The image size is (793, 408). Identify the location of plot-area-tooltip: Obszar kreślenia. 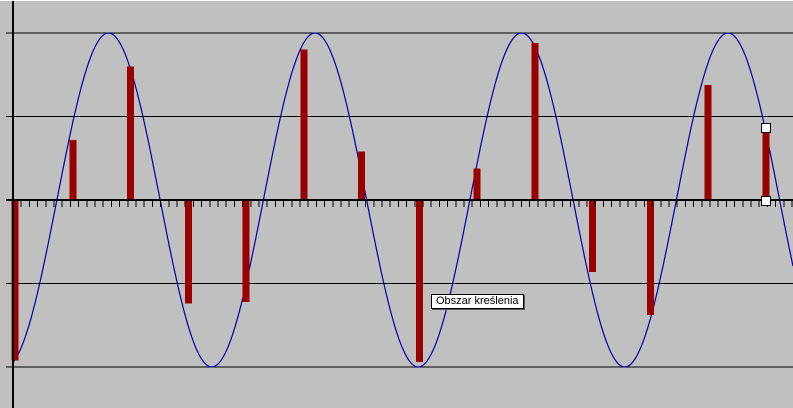
(477, 301).